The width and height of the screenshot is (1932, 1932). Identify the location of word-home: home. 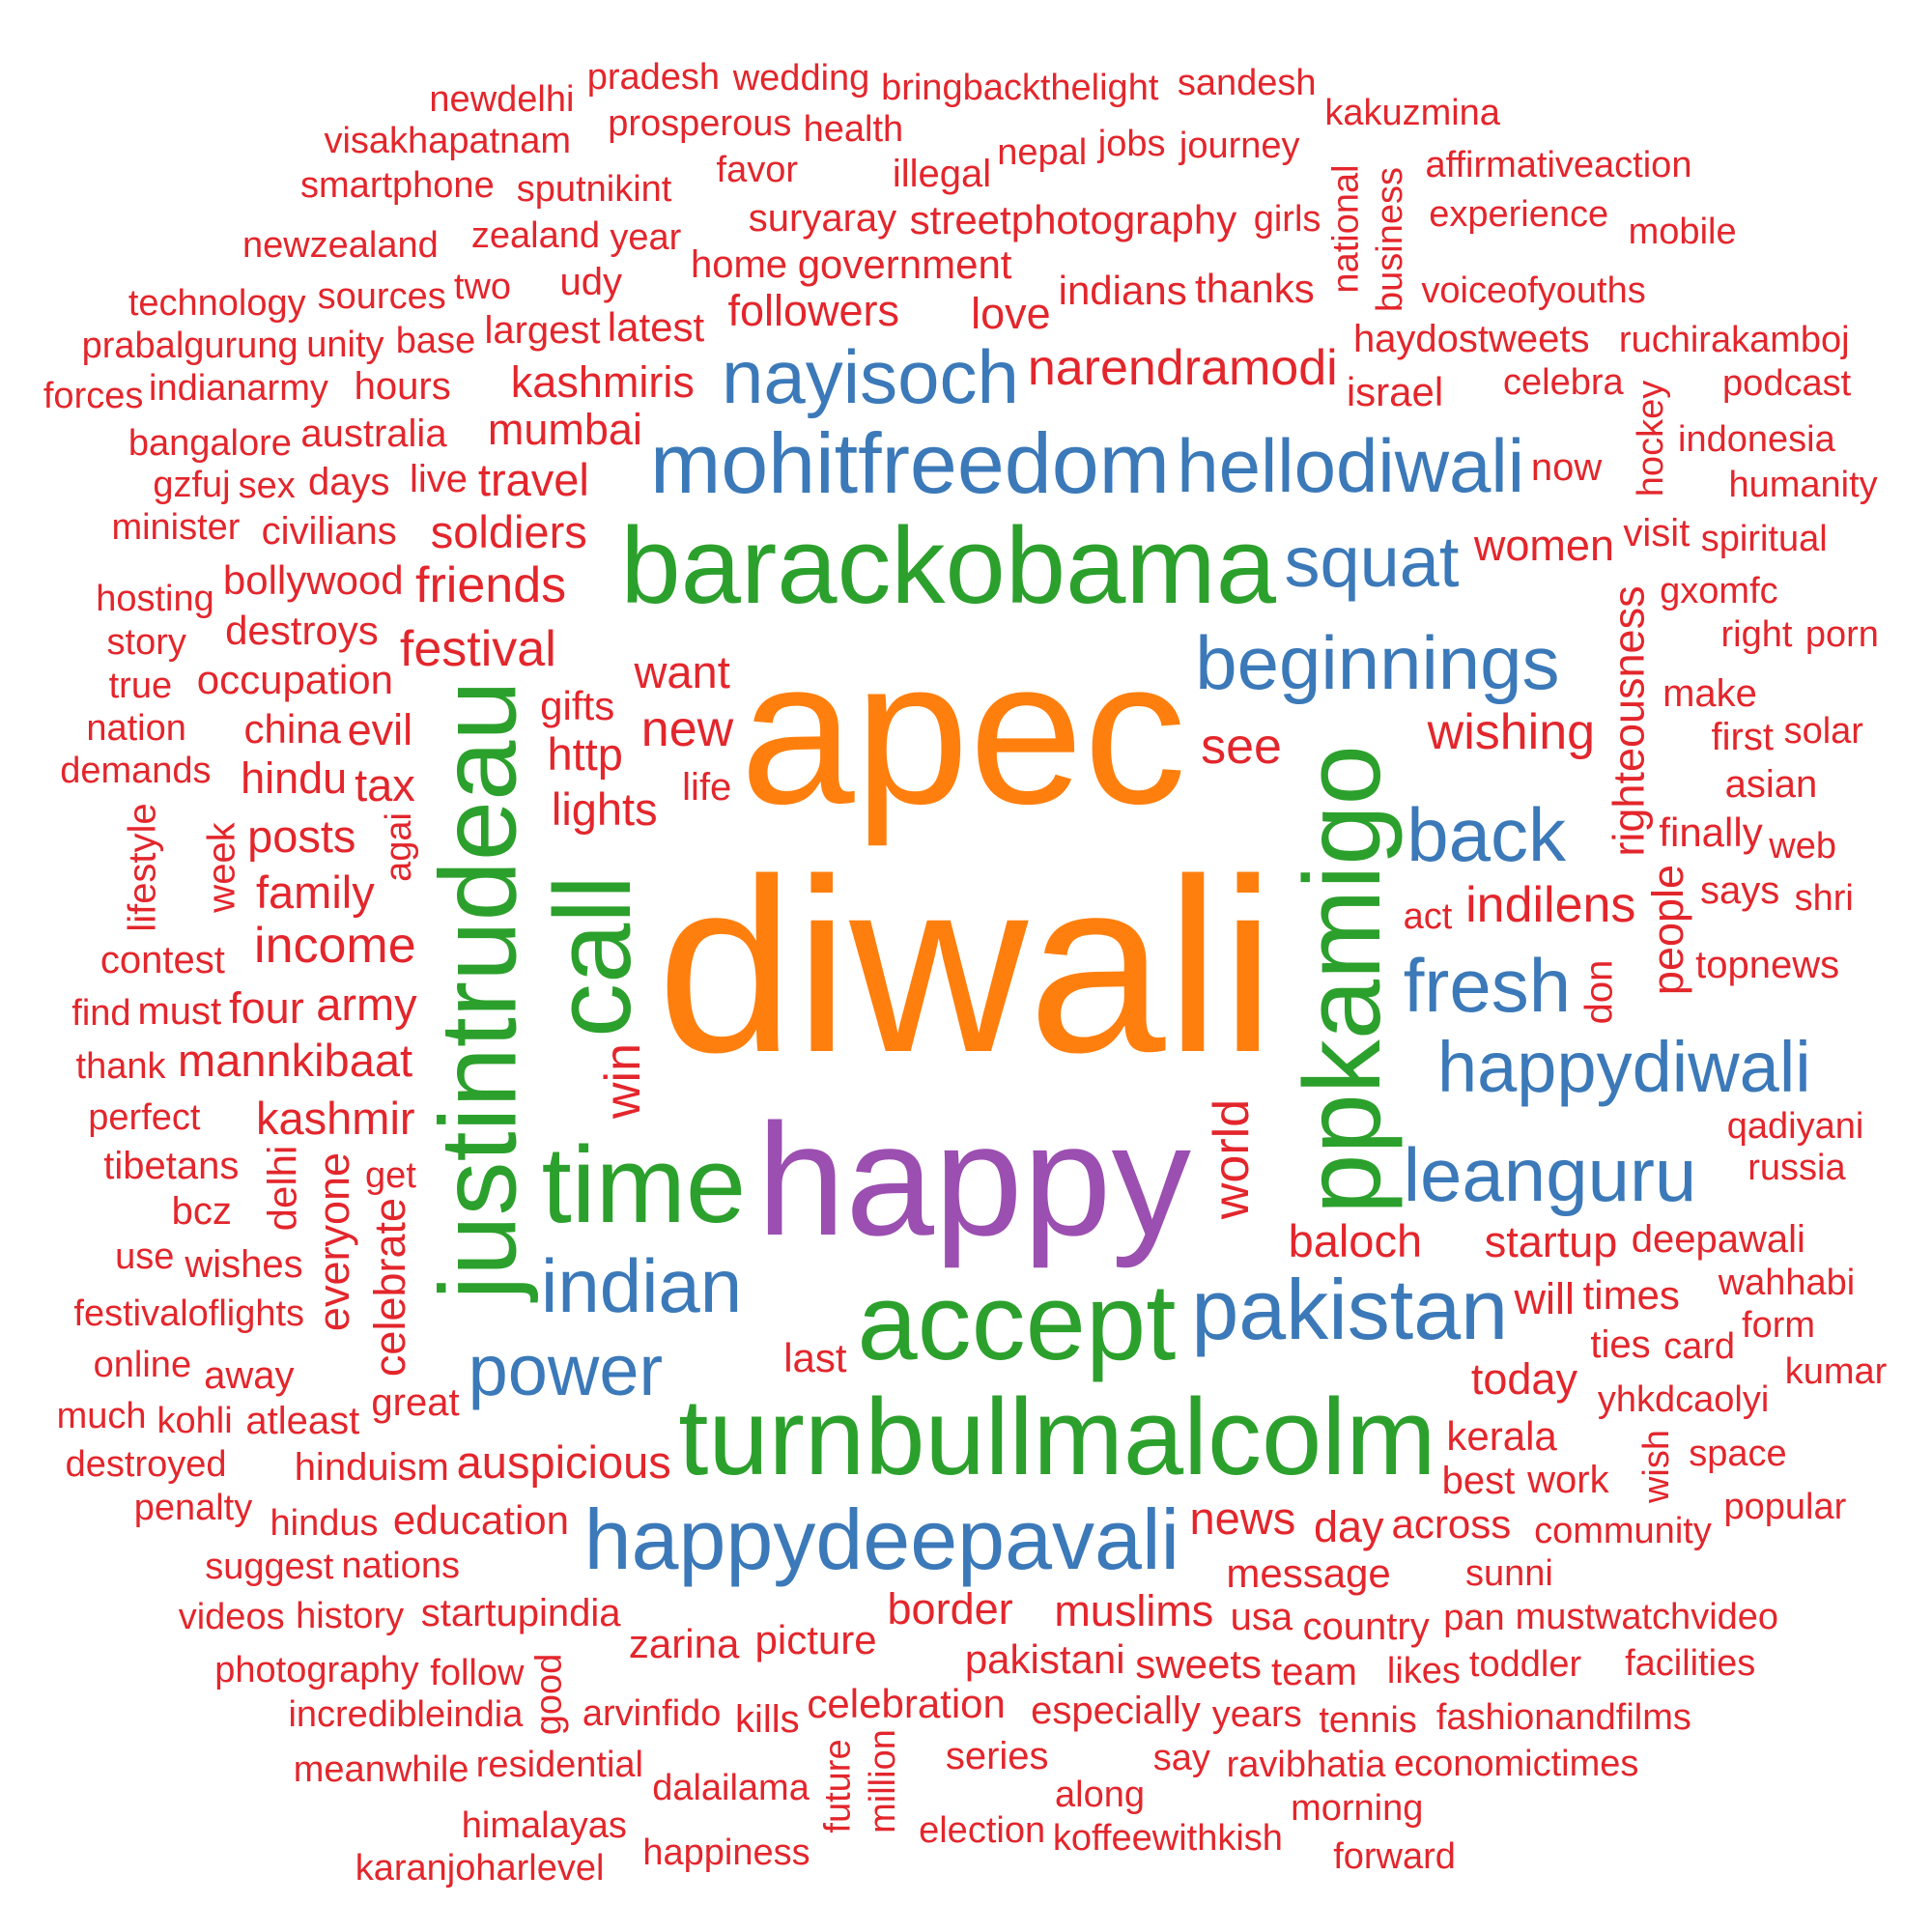
(739, 264).